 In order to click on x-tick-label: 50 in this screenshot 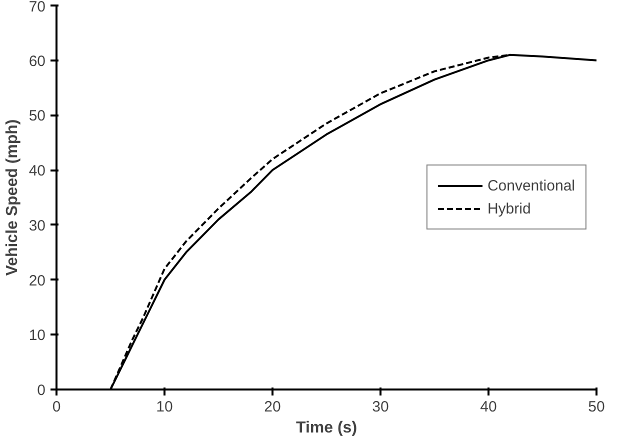, I will do `click(596, 407)`.